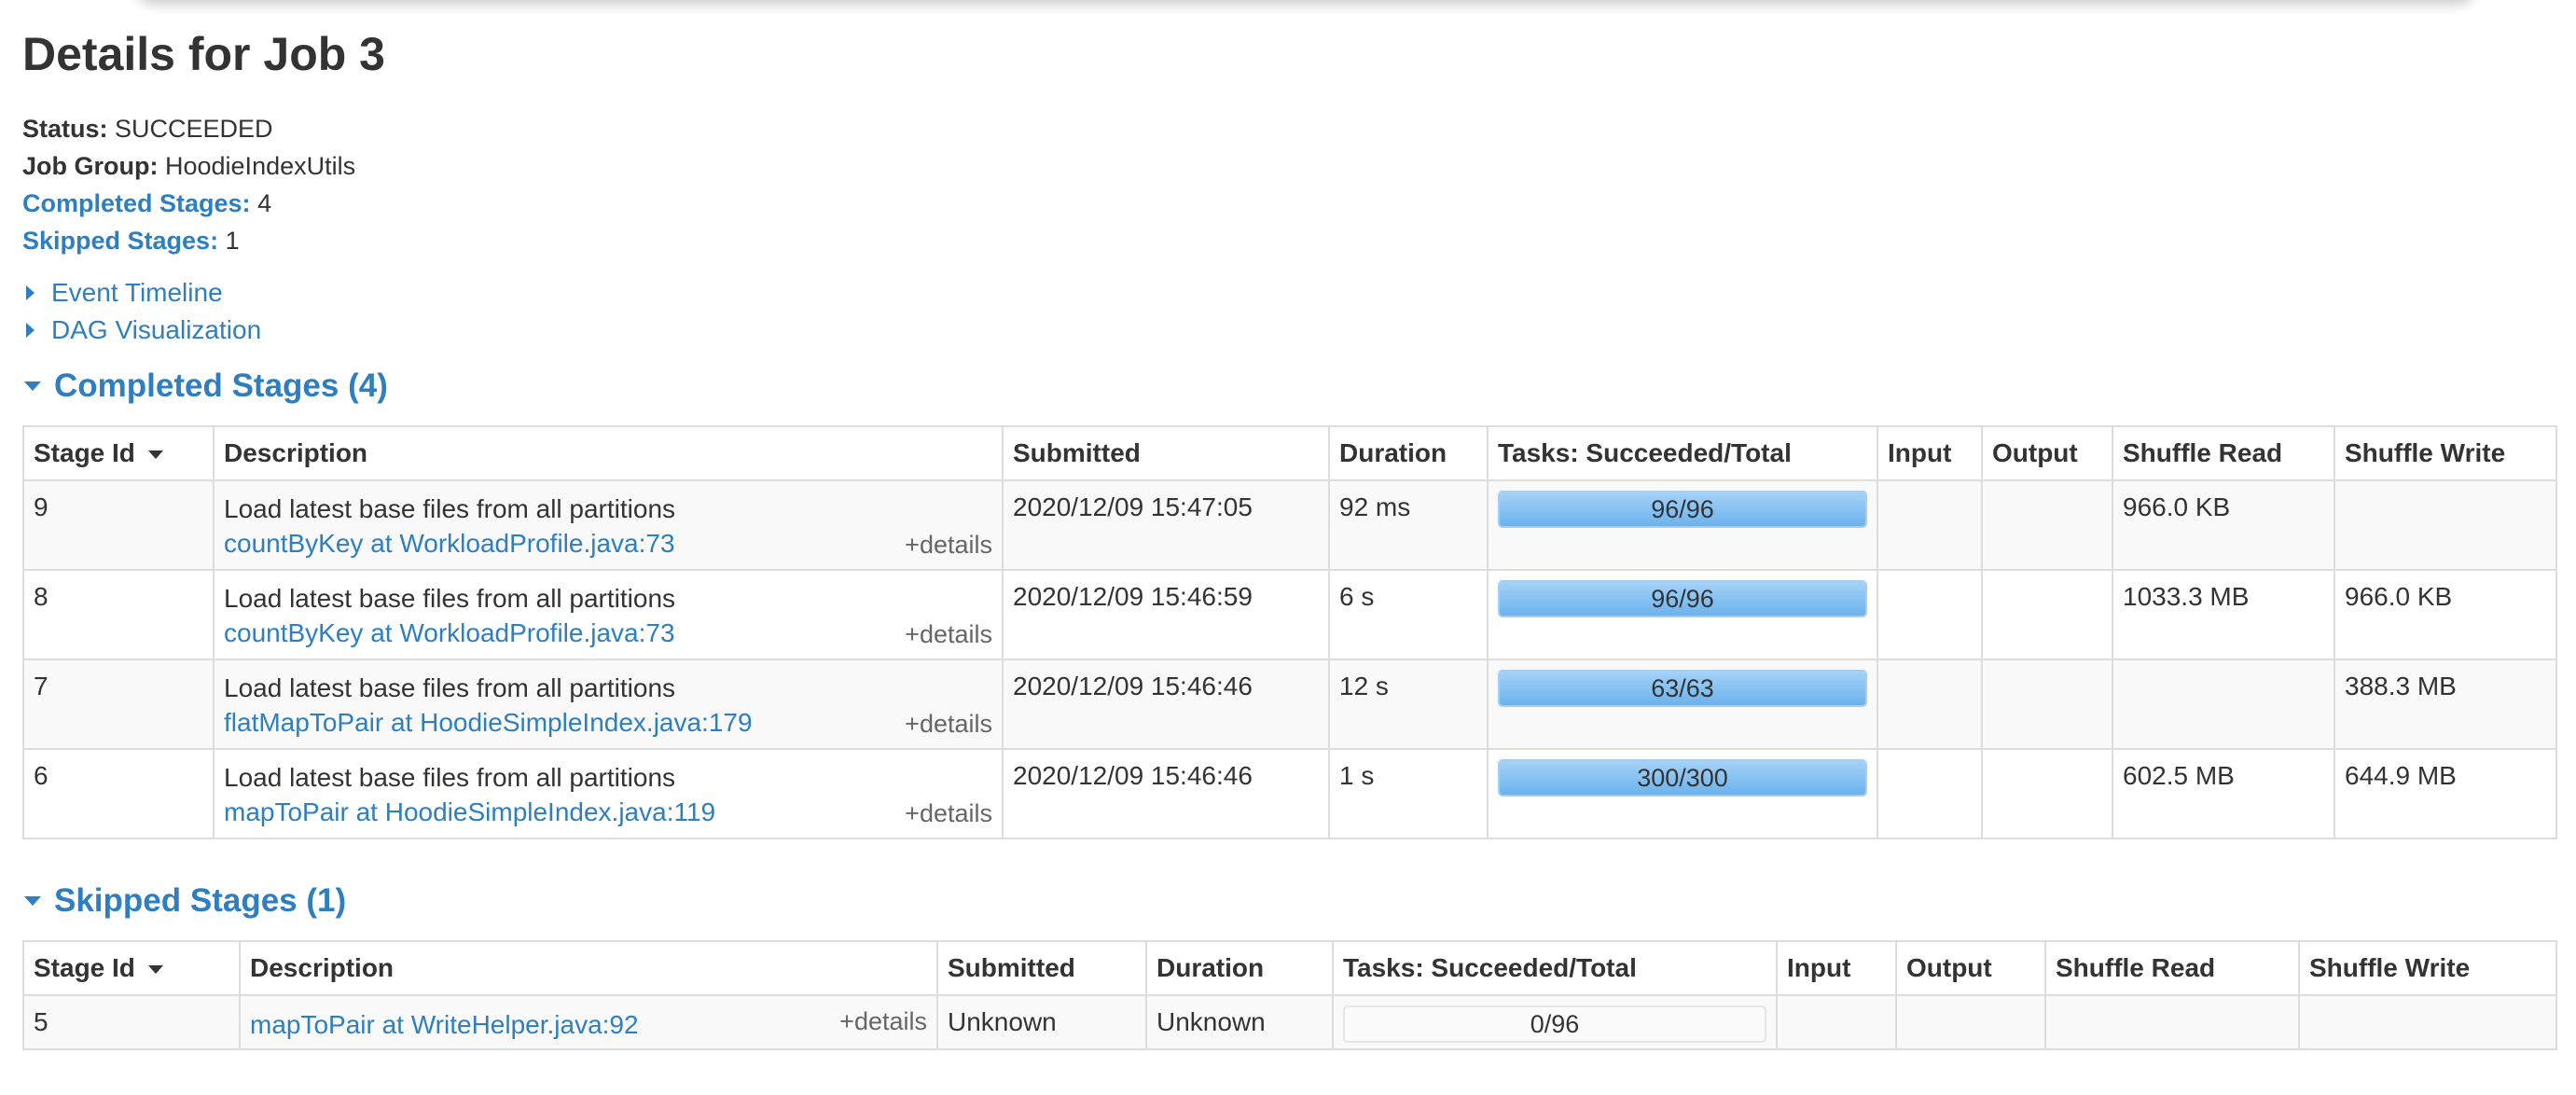  Describe the element at coordinates (264, 203) in the screenshot. I see `completed-stages-count: 4` at that location.